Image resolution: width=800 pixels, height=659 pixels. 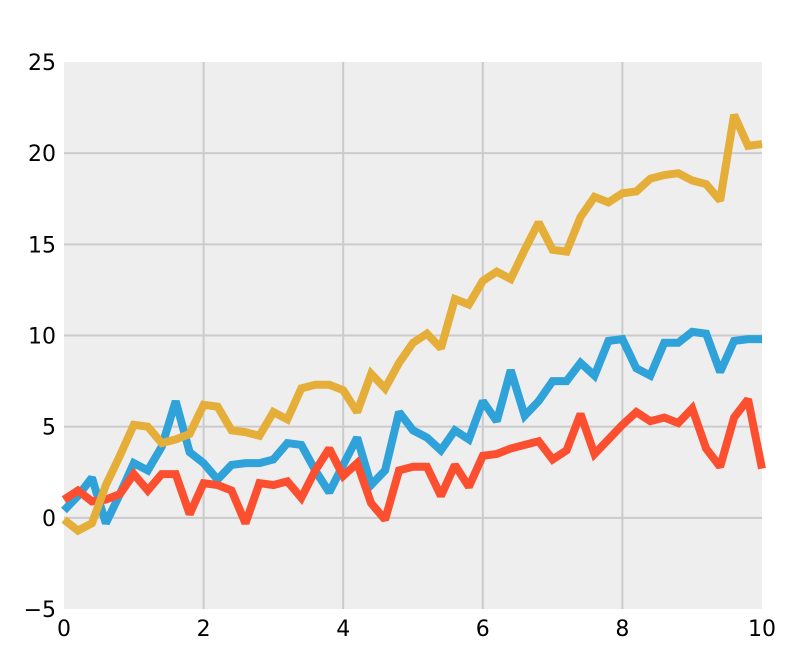 What do you see at coordinates (64, 629) in the screenshot?
I see `x-tick-label: 0` at bounding box center [64, 629].